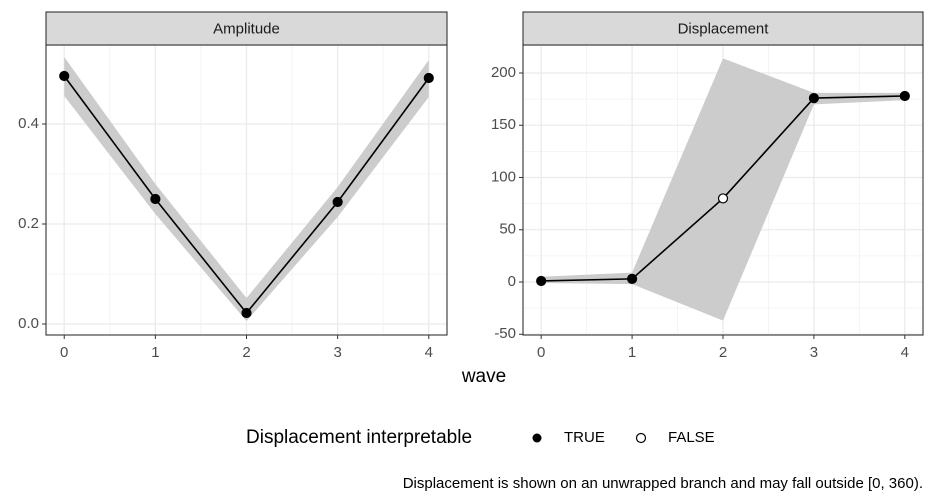 The height and width of the screenshot is (504, 936). I want to click on y-tick-label: 0.2, so click(28, 223).